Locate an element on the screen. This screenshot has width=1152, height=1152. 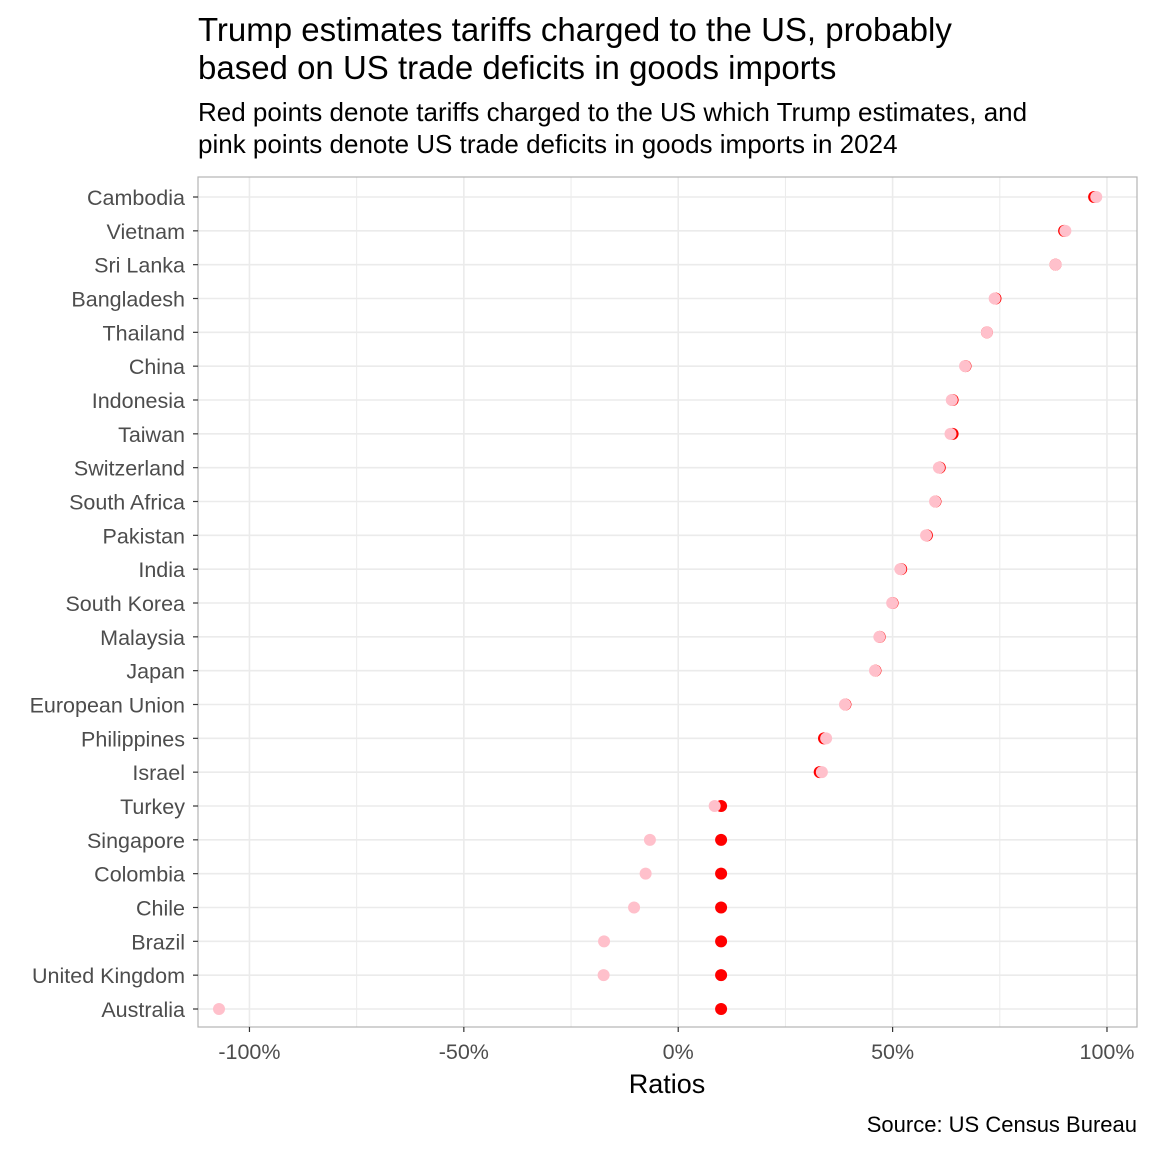
x-axis-title: Ratios is located at coordinates (667, 1084).